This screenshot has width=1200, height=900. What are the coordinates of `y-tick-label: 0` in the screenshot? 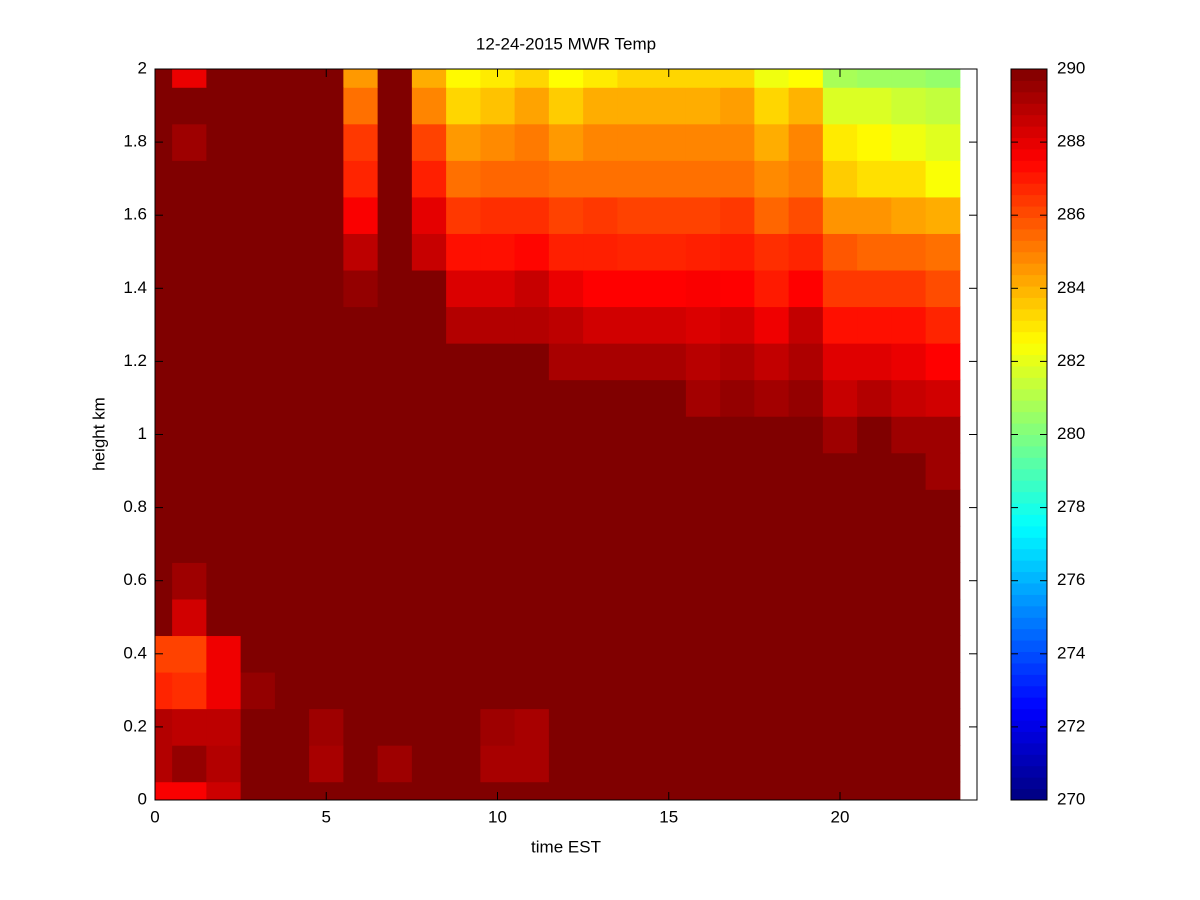 It's located at (142, 798).